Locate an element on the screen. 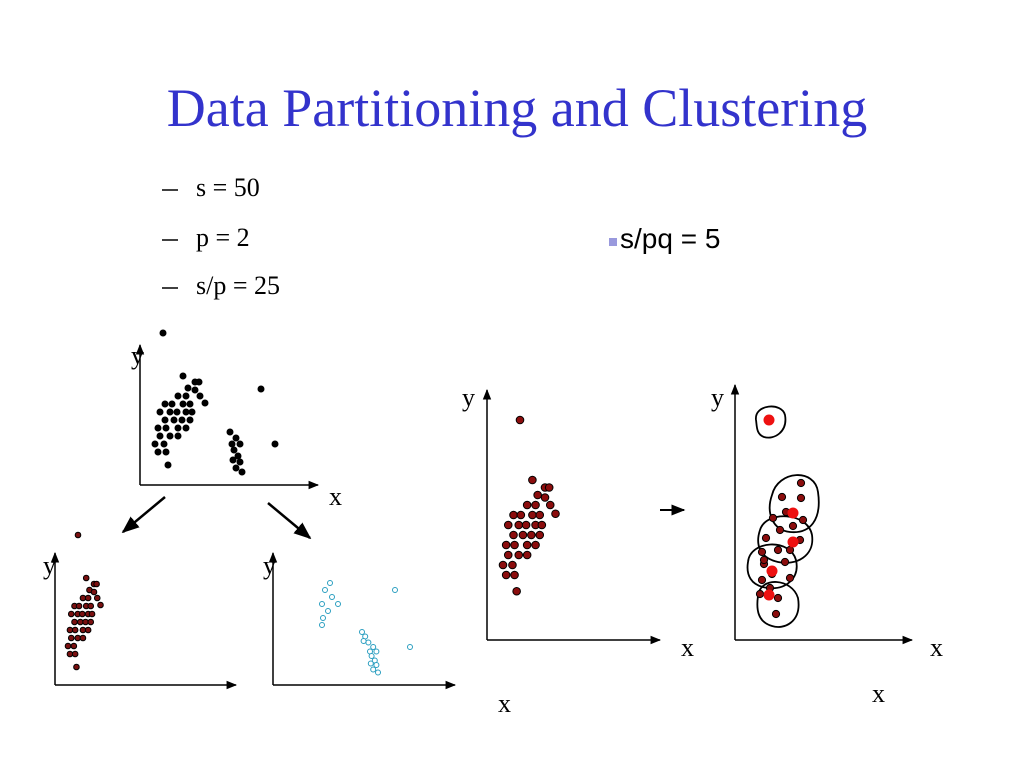 This screenshot has width=1024, height=768. bullet: p = 2 is located at coordinates (223, 237).